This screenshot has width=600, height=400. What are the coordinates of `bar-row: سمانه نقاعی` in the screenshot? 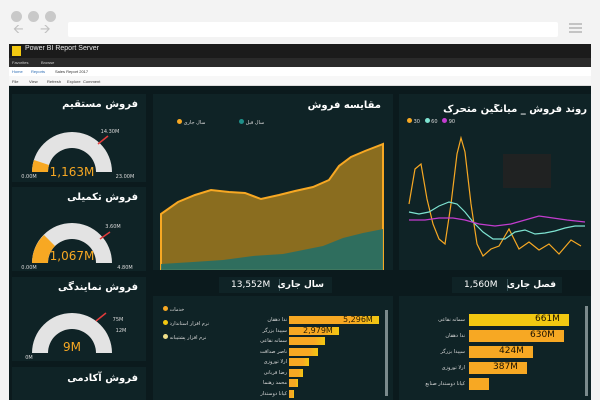 It's located at (298, 341).